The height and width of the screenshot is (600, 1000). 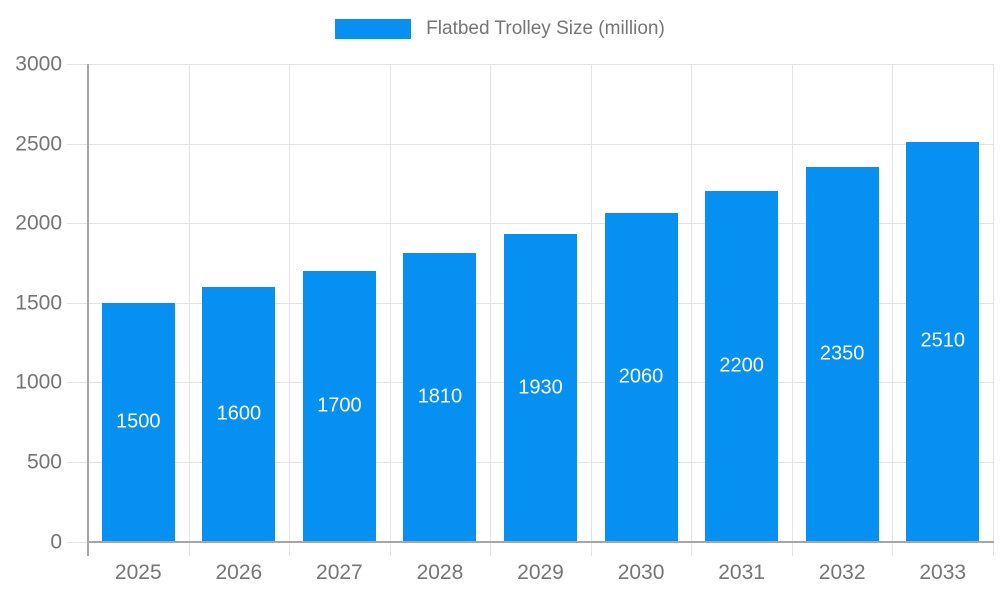 What do you see at coordinates (138, 572) in the screenshot?
I see `x-axis-label-2025: 2025` at bounding box center [138, 572].